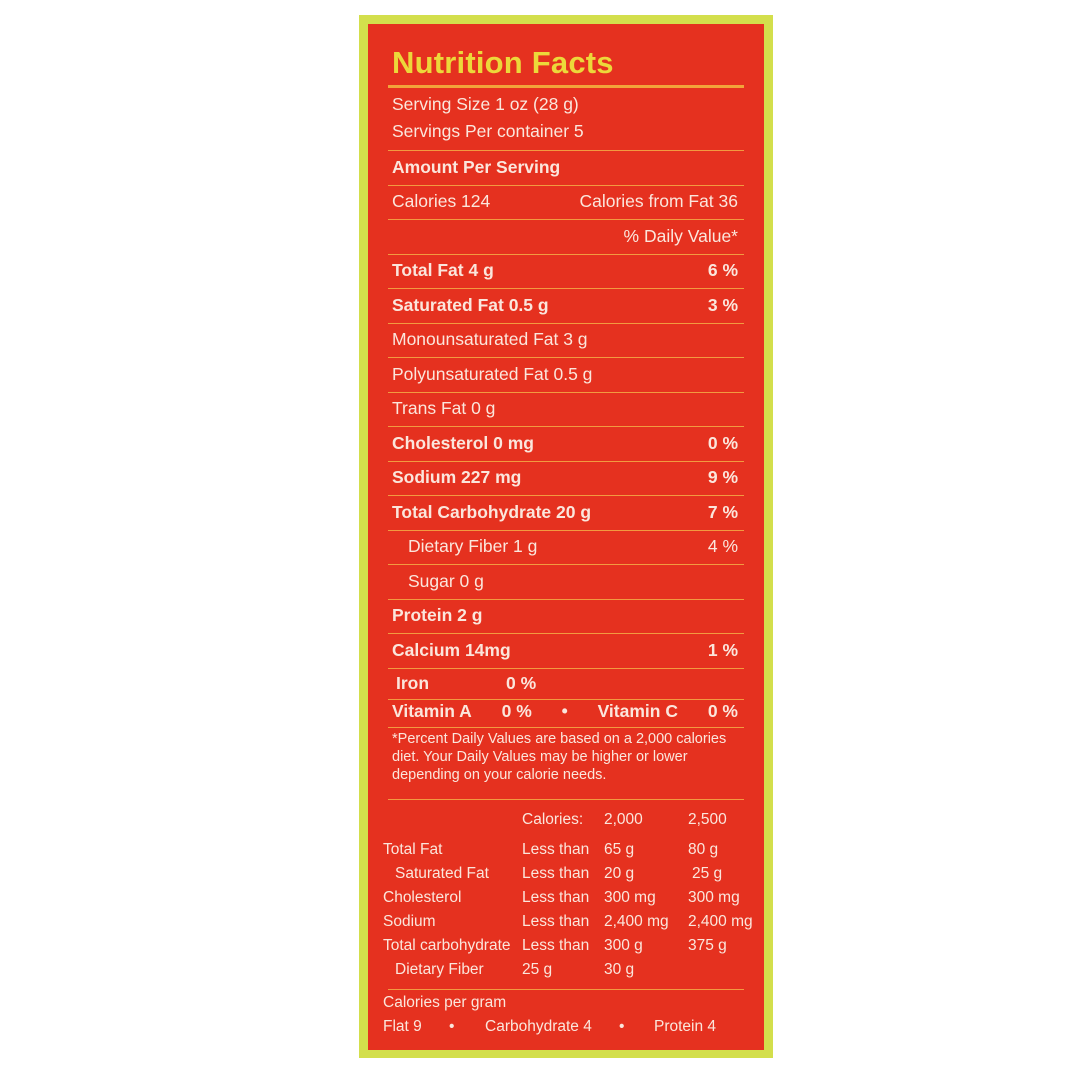 This screenshot has height=1080, width=1080. What do you see at coordinates (492, 511) in the screenshot?
I see `row-label: Total Carbohydrate 20 g` at bounding box center [492, 511].